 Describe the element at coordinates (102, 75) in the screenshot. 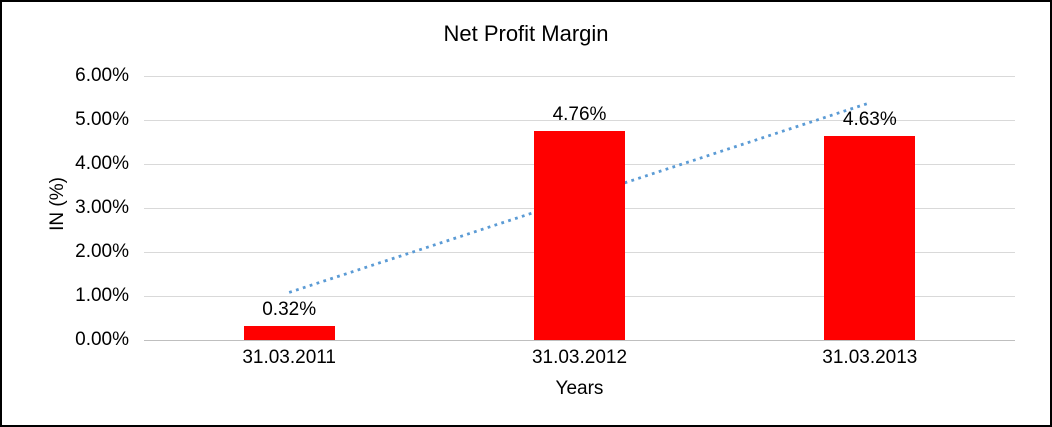

I see `y-tick-label-6: 6.00%` at that location.